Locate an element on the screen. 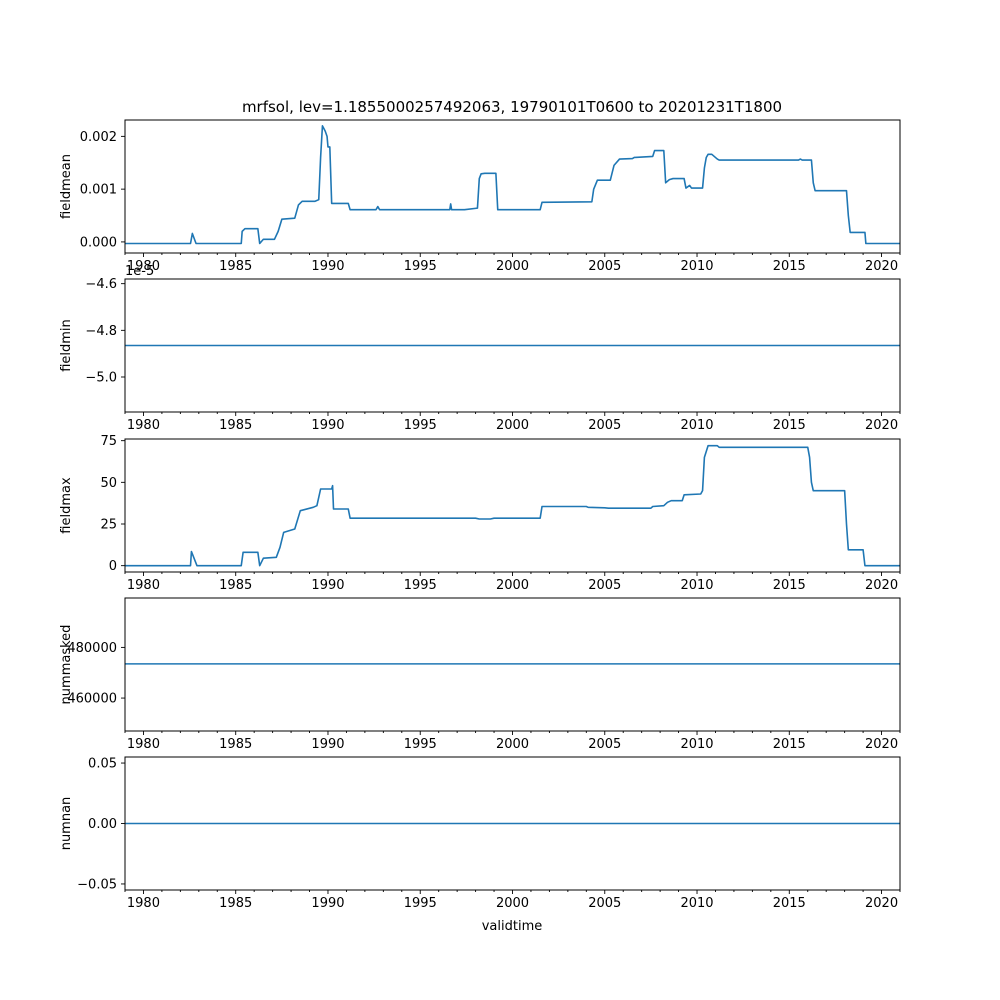 The image size is (1000, 1000). y-tick-label: 480000 is located at coordinates (92, 648).